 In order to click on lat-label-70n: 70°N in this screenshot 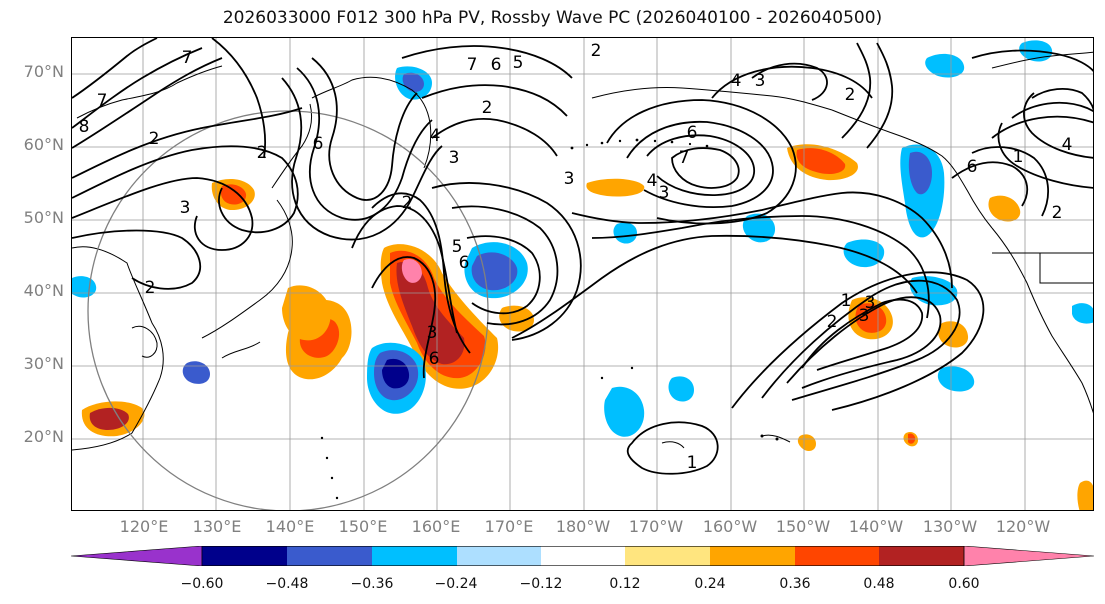, I will do `click(43, 71)`.